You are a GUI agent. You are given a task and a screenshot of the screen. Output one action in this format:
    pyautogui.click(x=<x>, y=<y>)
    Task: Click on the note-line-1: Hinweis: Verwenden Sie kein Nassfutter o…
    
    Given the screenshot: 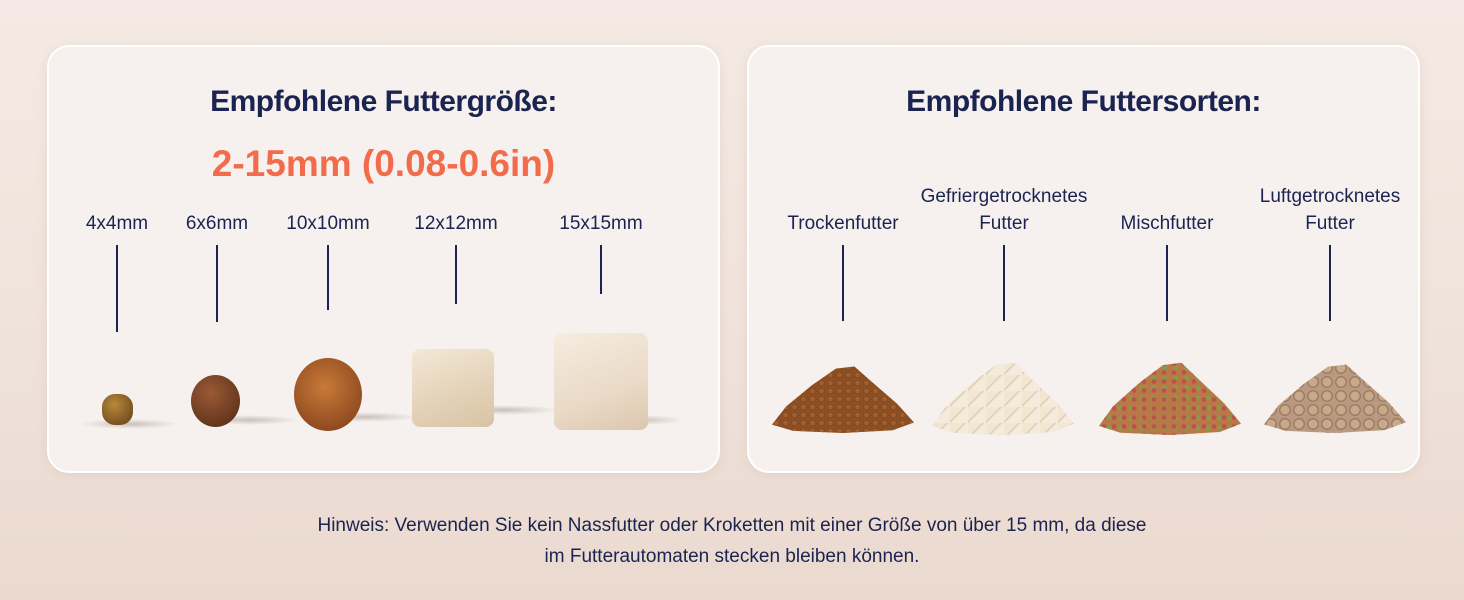 What is the action you would take?
    pyautogui.click(x=732, y=525)
    